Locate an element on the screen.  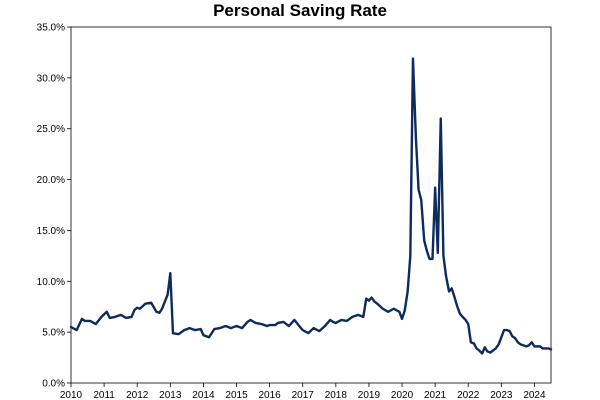
x-tick-label: 2010 is located at coordinates (71, 395).